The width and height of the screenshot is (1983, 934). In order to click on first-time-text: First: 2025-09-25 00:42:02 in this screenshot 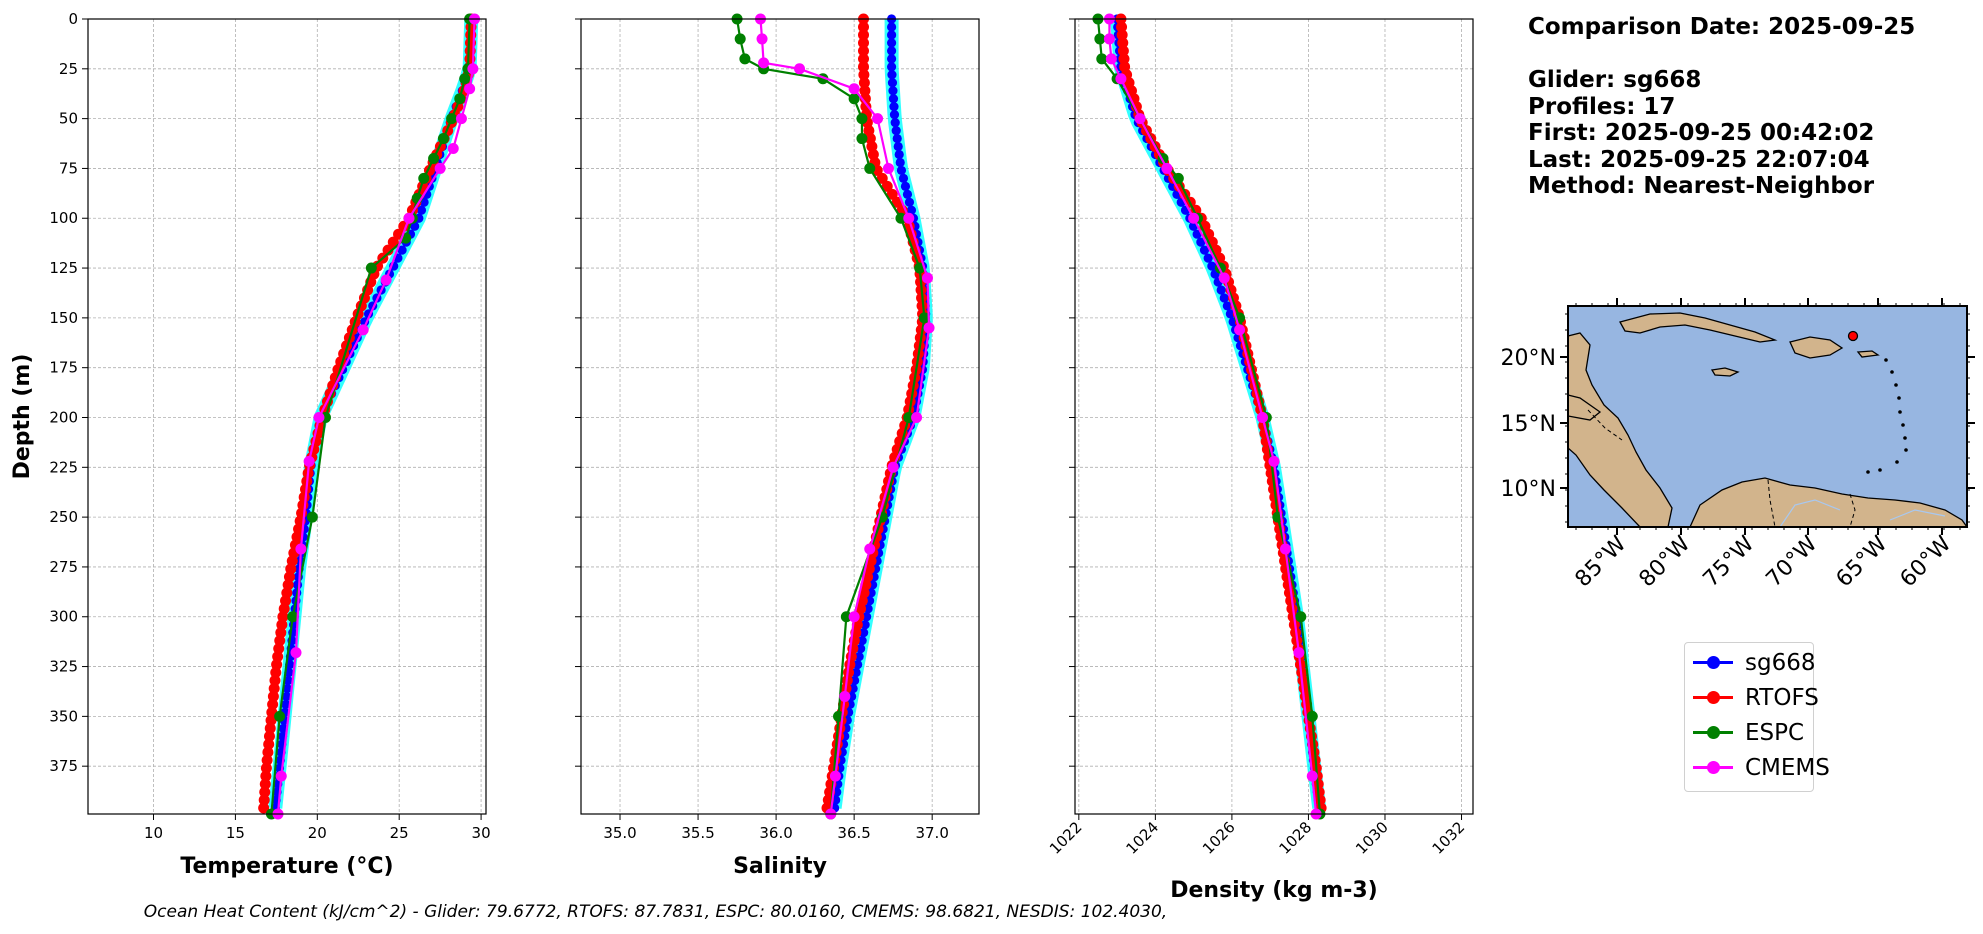, I will do `click(1701, 133)`.